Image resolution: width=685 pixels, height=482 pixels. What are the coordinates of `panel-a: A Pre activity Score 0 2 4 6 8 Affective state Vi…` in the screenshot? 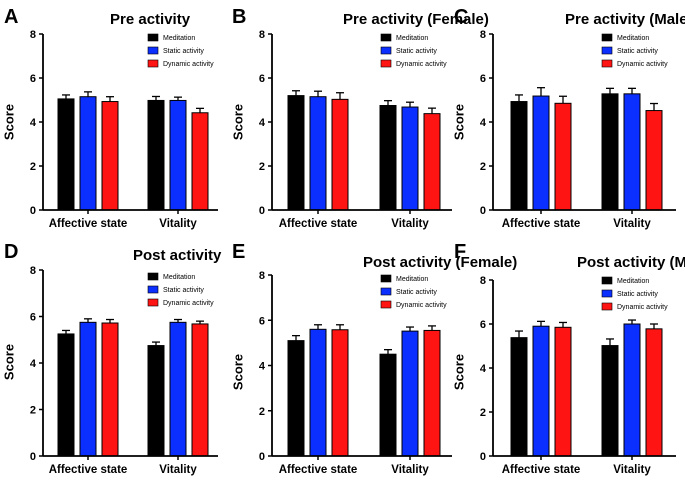 It's located at (109, 118).